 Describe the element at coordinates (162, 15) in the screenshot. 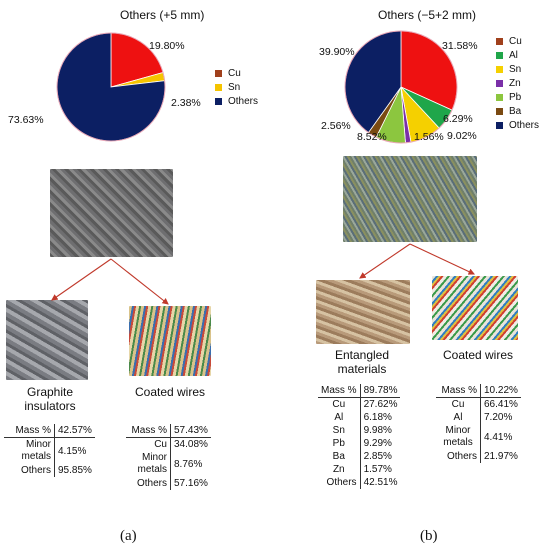

I see `pie-a-title: Others (+5 mm)` at that location.